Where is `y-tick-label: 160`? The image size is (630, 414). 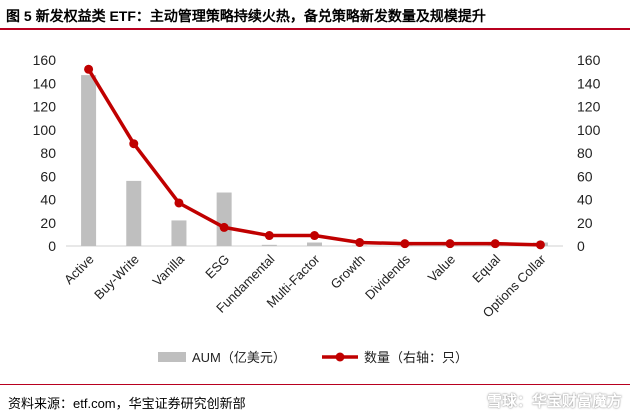
y-tick-label: 160 is located at coordinates (45, 60).